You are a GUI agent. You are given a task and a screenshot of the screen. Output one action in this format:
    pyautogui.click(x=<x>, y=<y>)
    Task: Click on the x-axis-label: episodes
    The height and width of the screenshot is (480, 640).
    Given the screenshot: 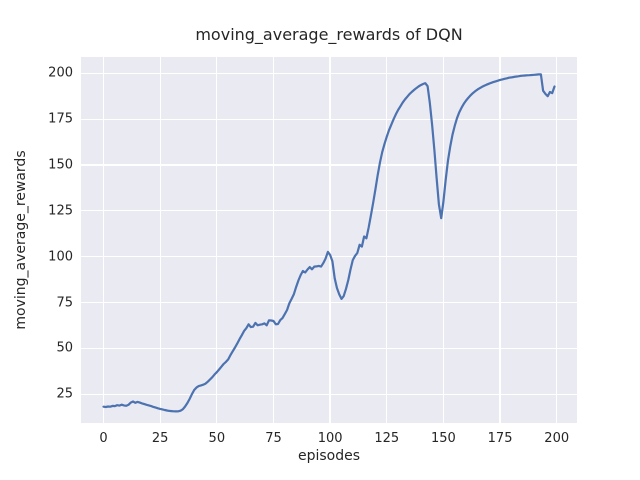 What is the action you would take?
    pyautogui.click(x=329, y=456)
    